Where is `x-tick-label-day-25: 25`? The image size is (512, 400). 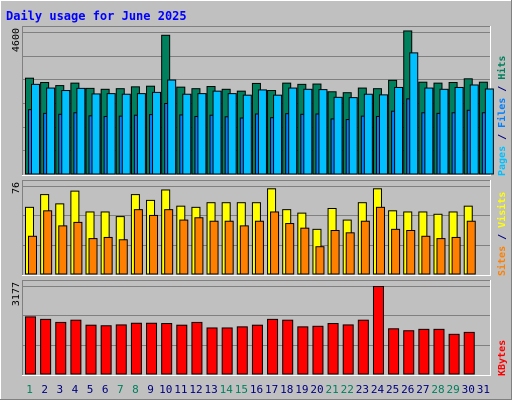 x-tick-label-day-25: 25 is located at coordinates (392, 389).